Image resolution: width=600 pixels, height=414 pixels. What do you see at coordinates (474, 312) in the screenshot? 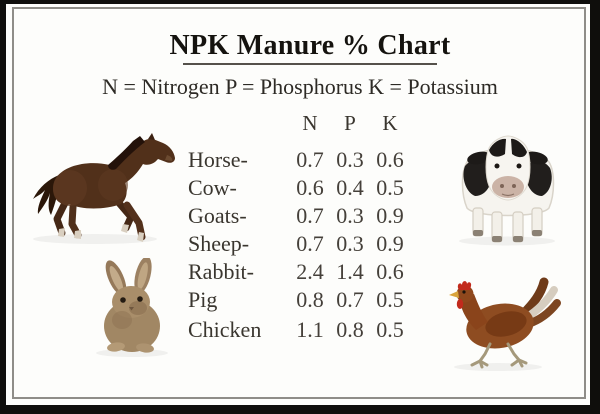
I see `chicken-neck` at bounding box center [474, 312].